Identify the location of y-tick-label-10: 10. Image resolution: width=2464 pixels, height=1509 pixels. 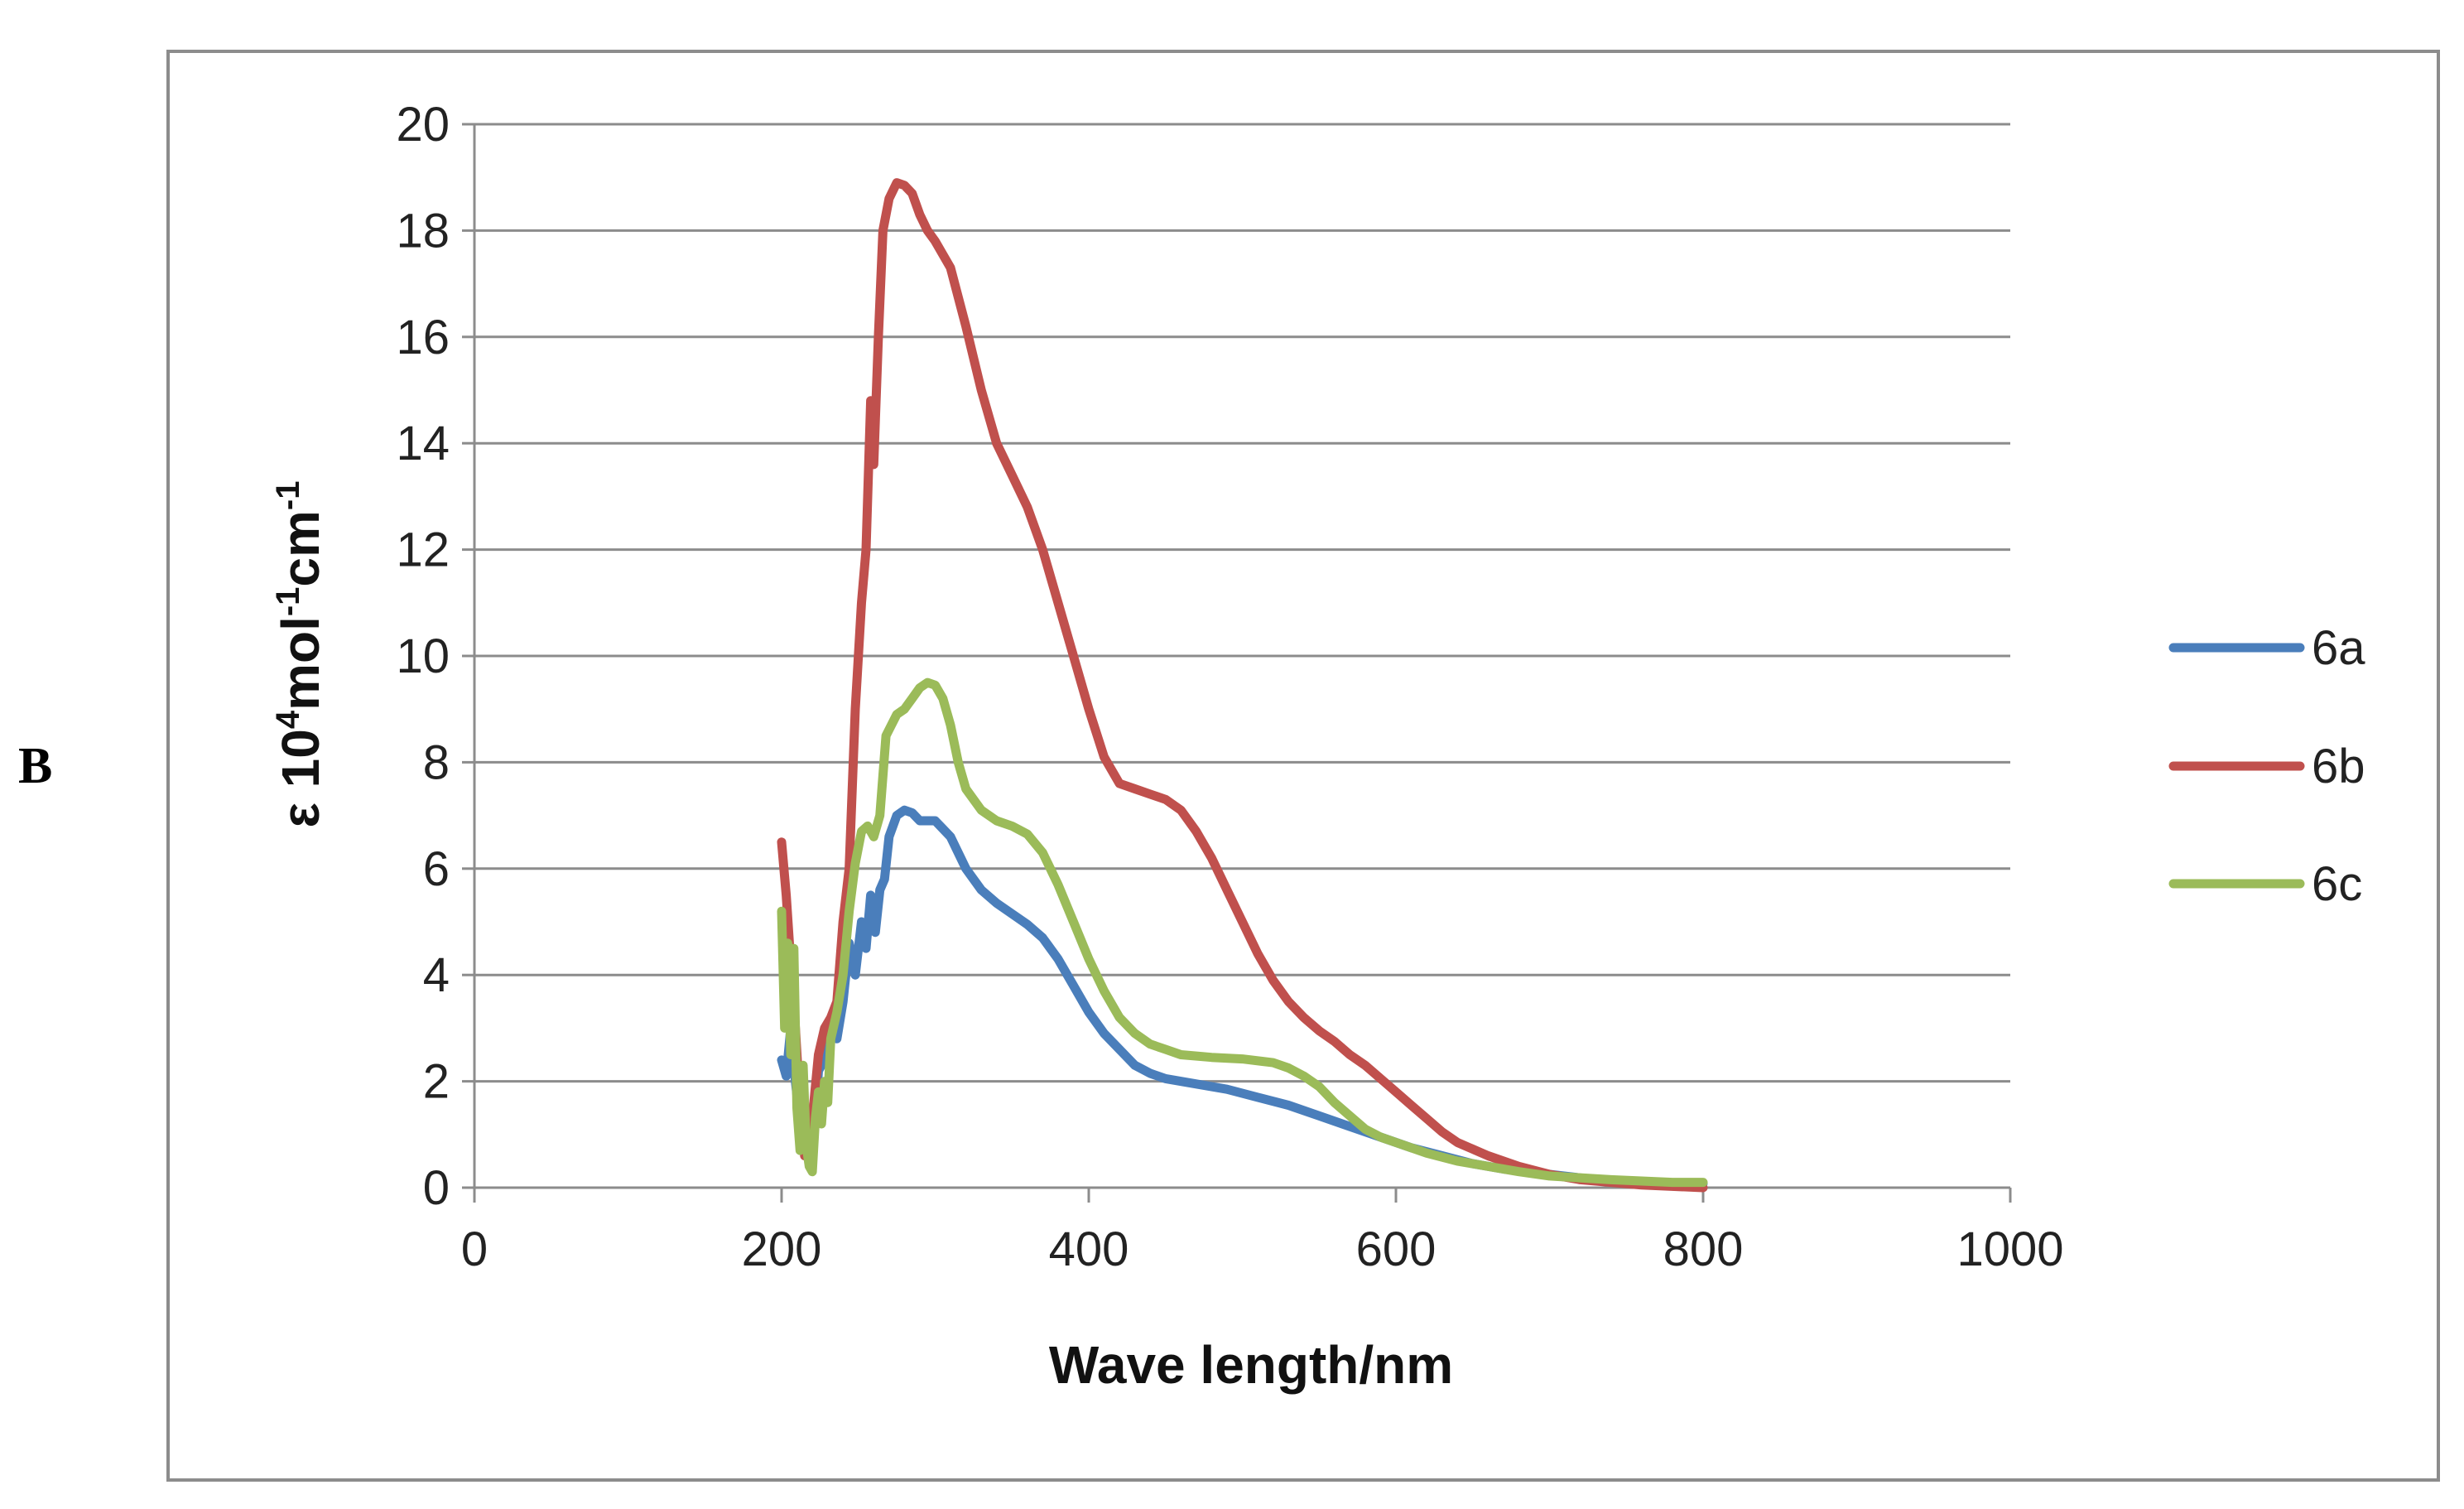
(423, 656).